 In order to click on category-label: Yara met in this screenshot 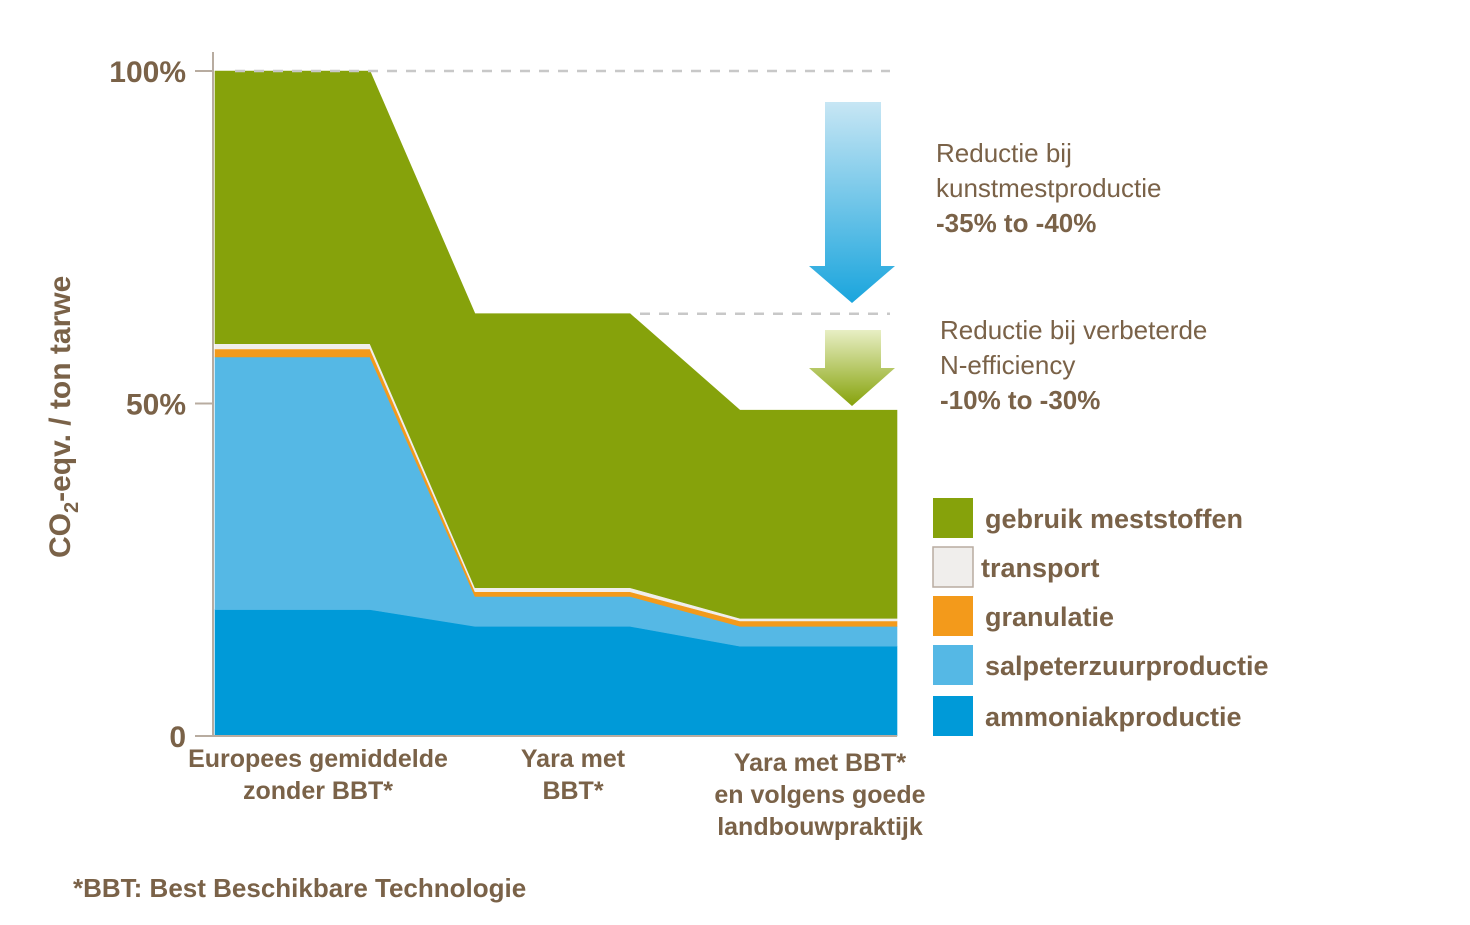, I will do `click(573, 759)`.